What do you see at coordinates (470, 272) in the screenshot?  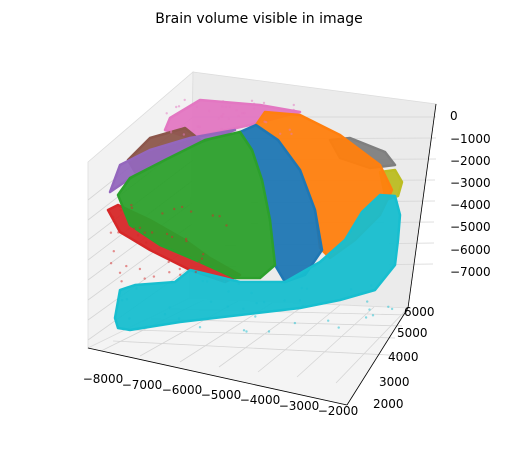 I see `z-tick-label: −7000` at bounding box center [470, 272].